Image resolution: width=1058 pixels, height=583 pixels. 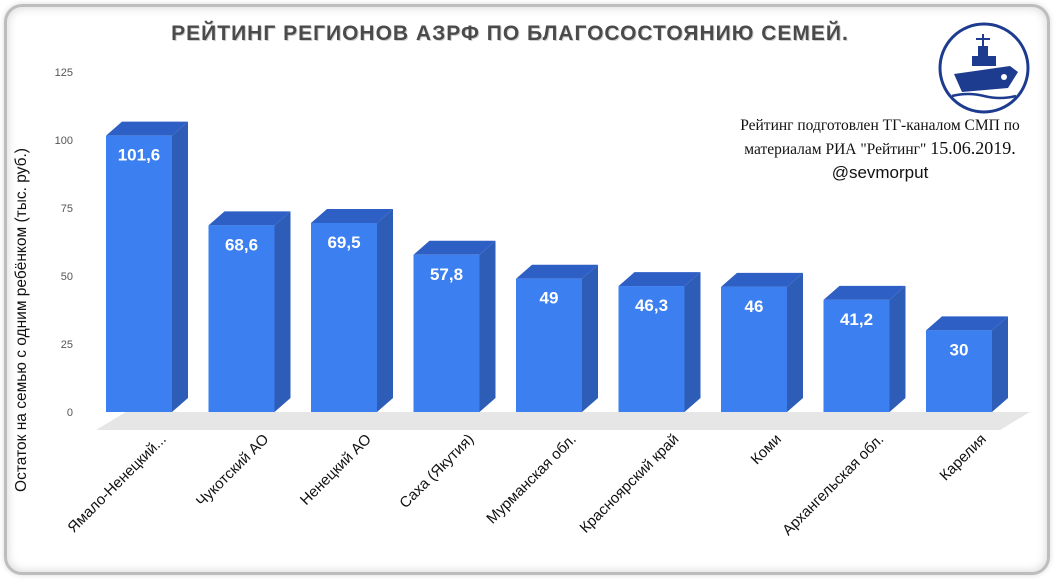 What do you see at coordinates (766, 449) in the screenshot?
I see `x-tick-label: Коми` at bounding box center [766, 449].